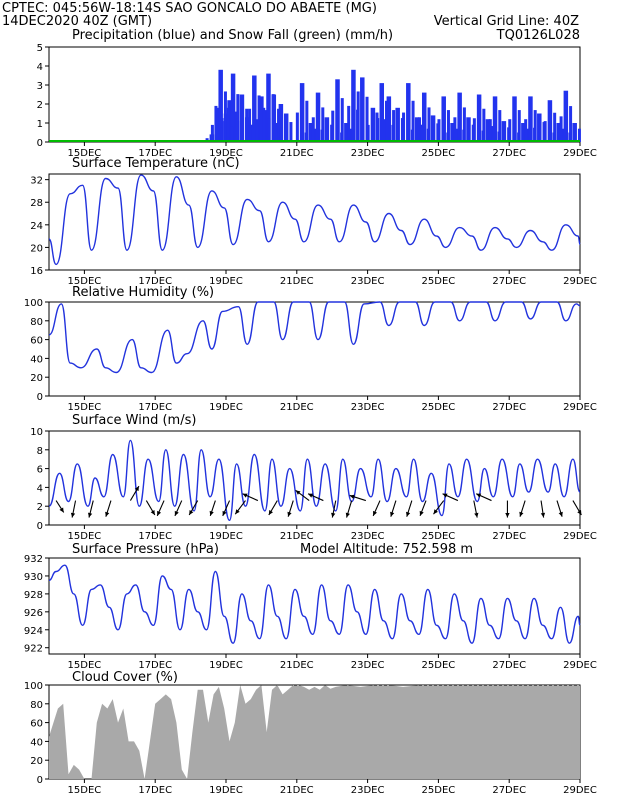  What do you see at coordinates (580, 407) in the screenshot?
I see `rh-x-tick-label: 29DEC` at bounding box center [580, 407].